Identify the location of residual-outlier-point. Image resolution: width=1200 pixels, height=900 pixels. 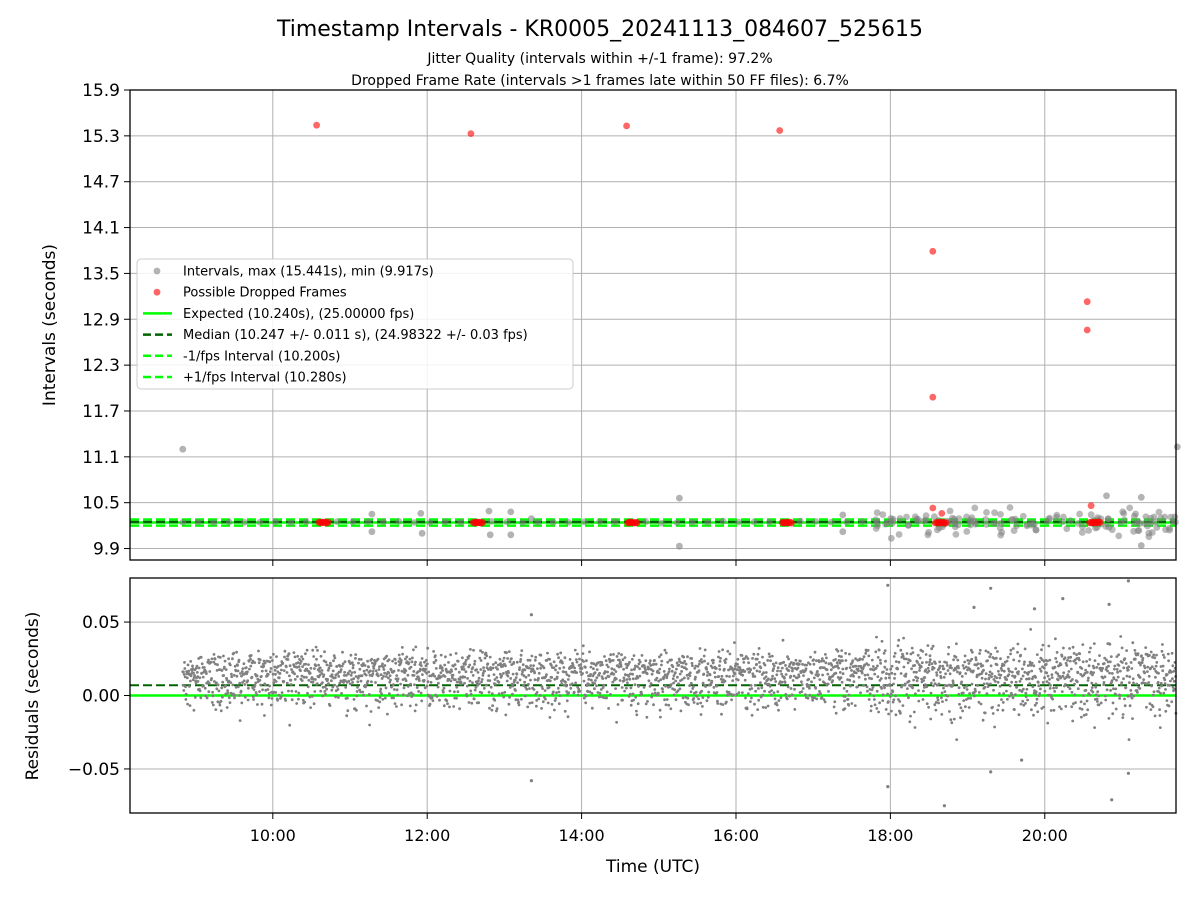
(531, 615).